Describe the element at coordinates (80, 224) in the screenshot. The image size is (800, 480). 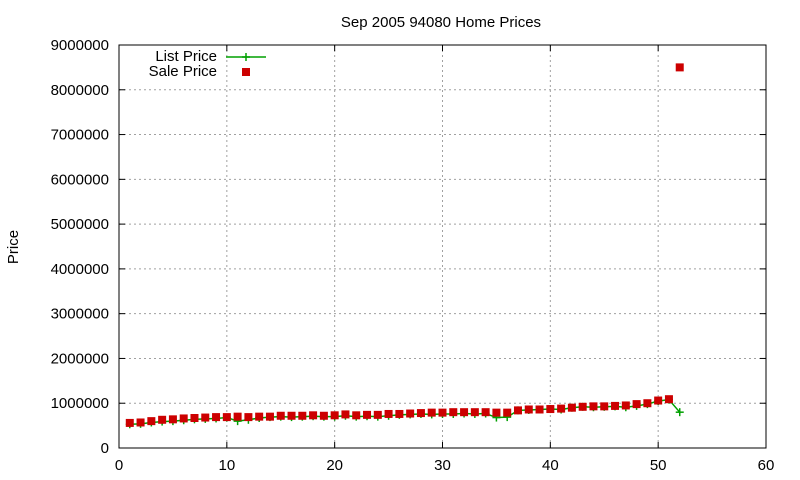
I see `y-tick-label: 5000000` at that location.